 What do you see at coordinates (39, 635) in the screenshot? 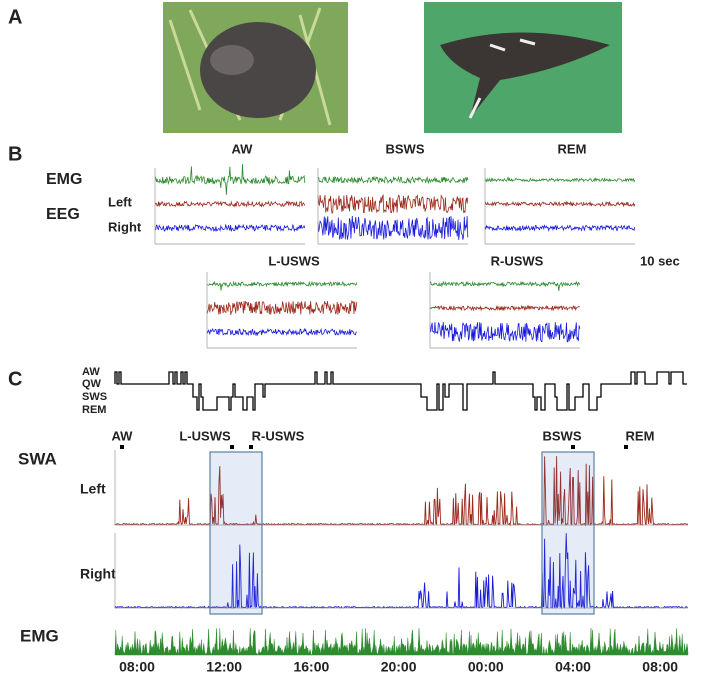
I see `trace-label: EMG` at bounding box center [39, 635].